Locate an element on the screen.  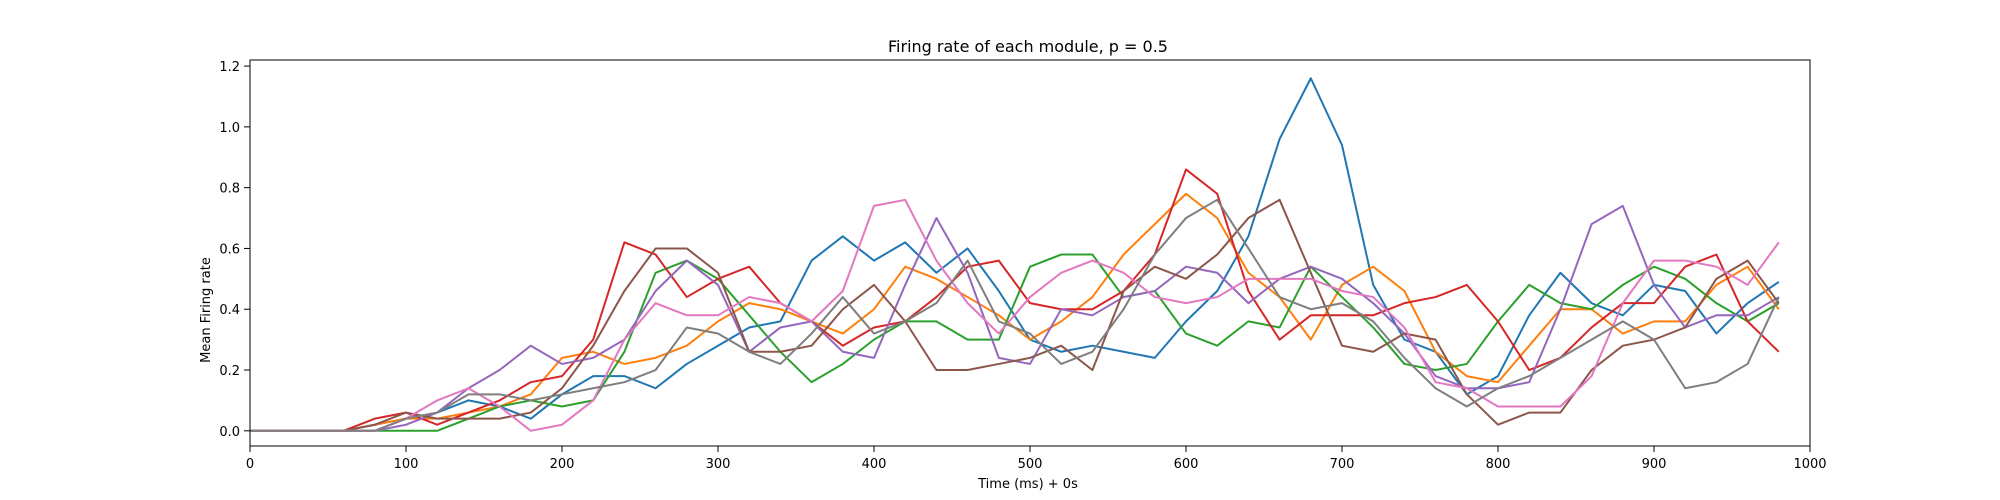
x-tick-label: 600 is located at coordinates (1186, 464).